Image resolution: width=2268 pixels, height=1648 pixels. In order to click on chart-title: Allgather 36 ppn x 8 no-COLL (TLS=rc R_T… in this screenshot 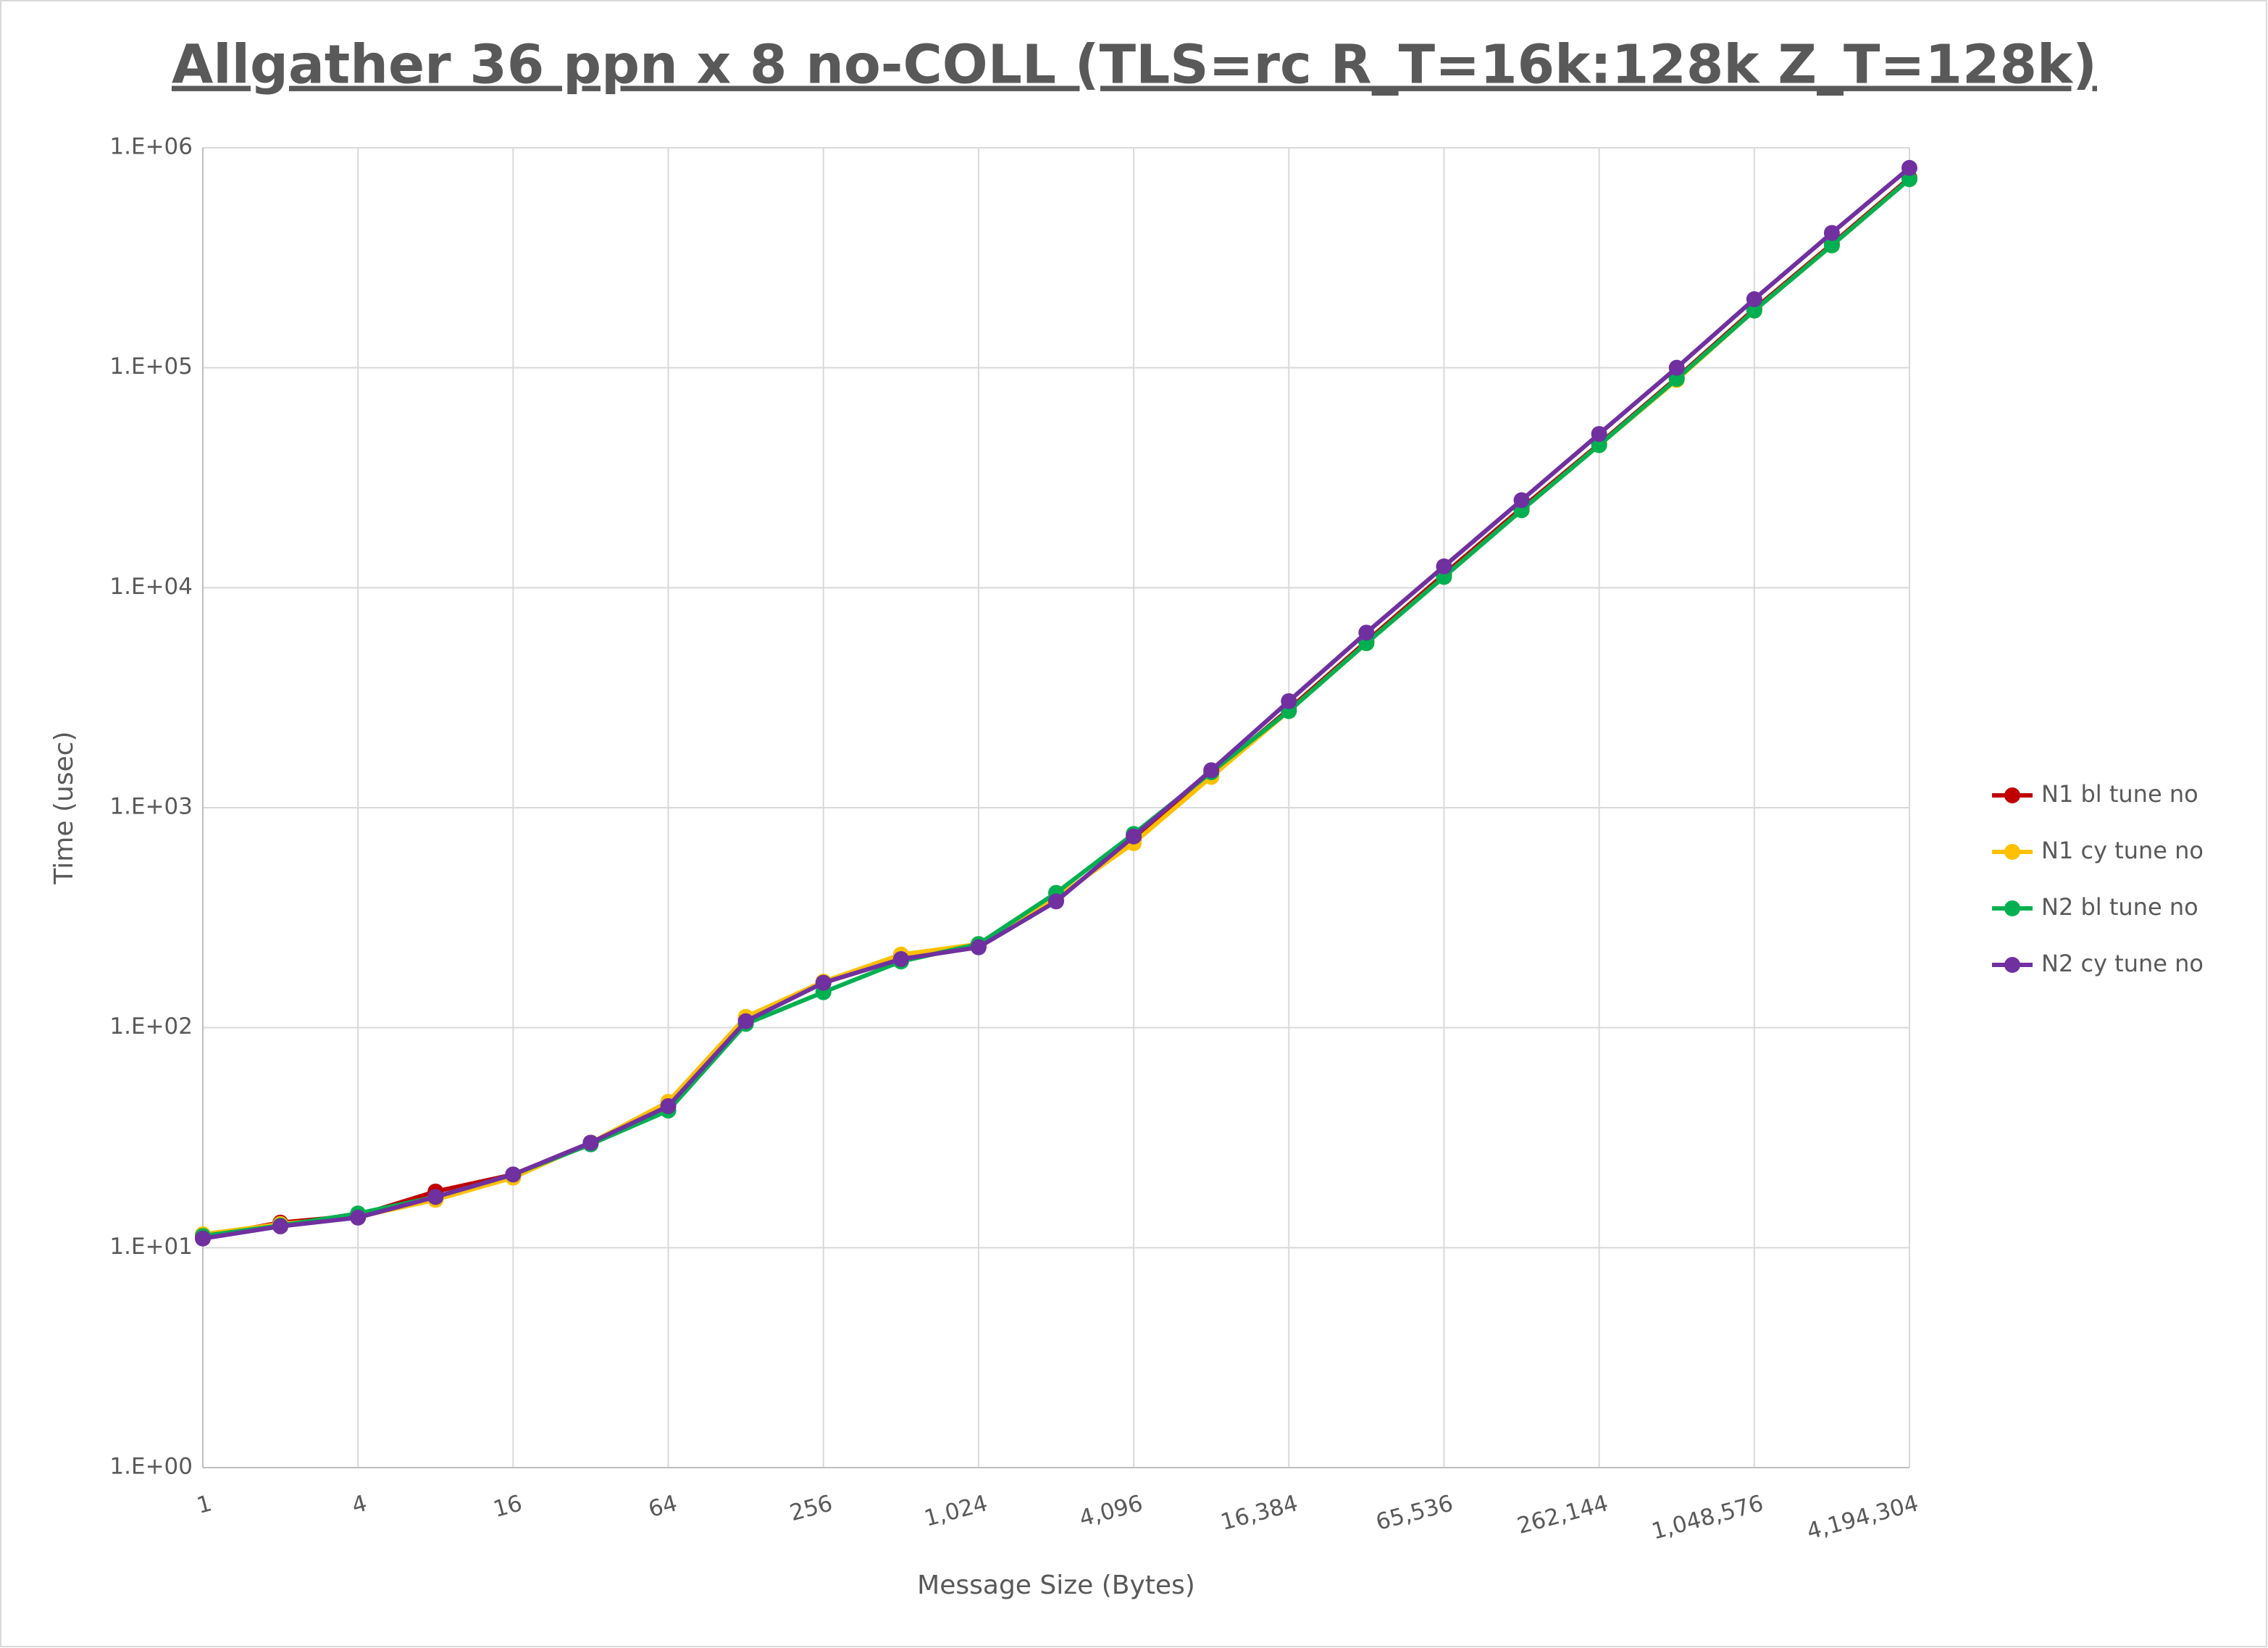, I will do `click(1134, 65)`.